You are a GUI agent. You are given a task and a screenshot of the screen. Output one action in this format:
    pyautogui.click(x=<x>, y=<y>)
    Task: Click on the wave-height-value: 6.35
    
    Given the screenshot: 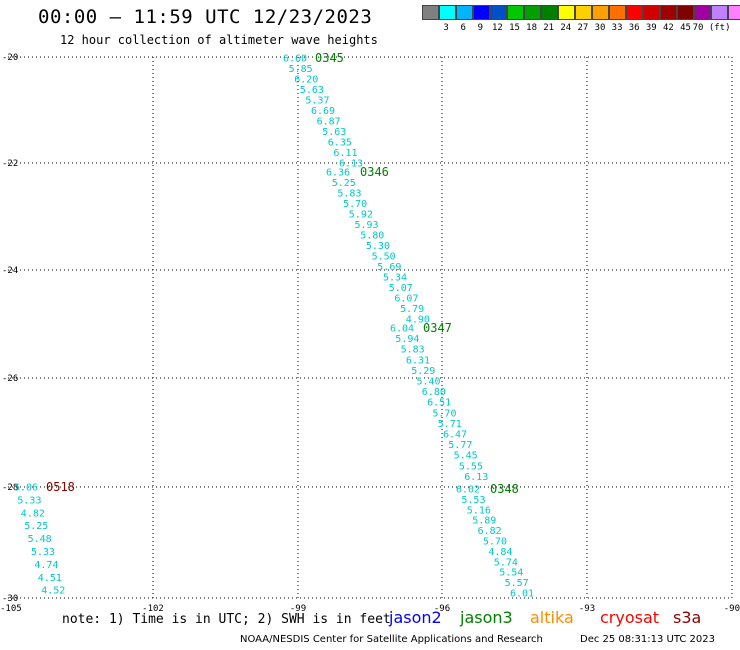 What is the action you would take?
    pyautogui.click(x=340, y=143)
    